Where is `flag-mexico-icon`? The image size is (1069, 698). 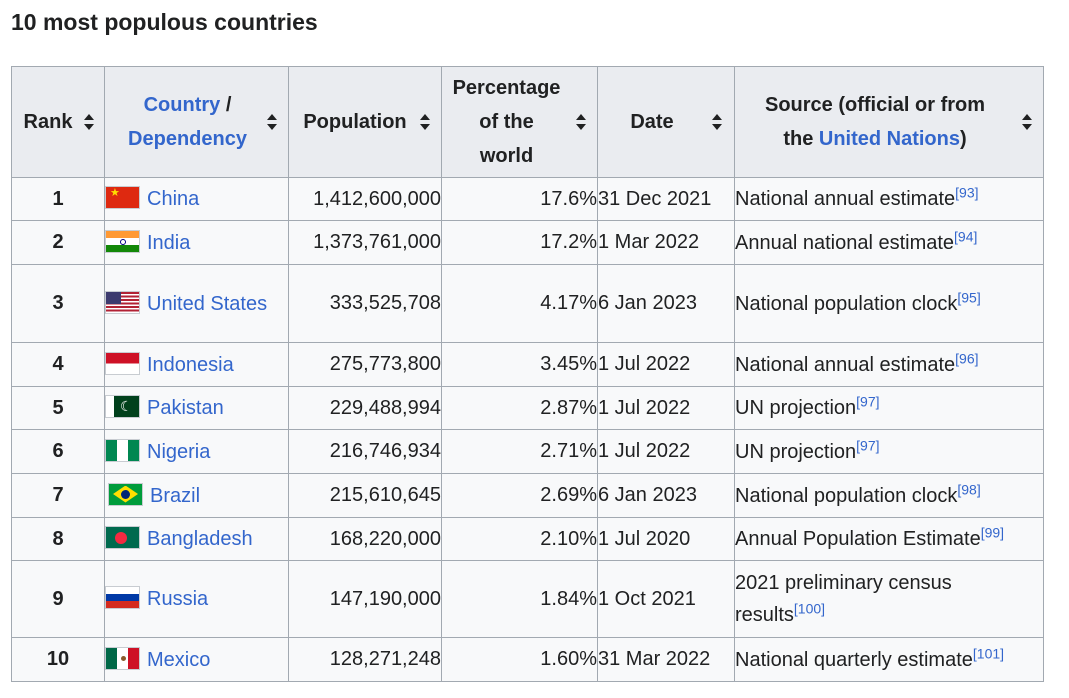
flag-mexico-icon is located at coordinates (122, 658).